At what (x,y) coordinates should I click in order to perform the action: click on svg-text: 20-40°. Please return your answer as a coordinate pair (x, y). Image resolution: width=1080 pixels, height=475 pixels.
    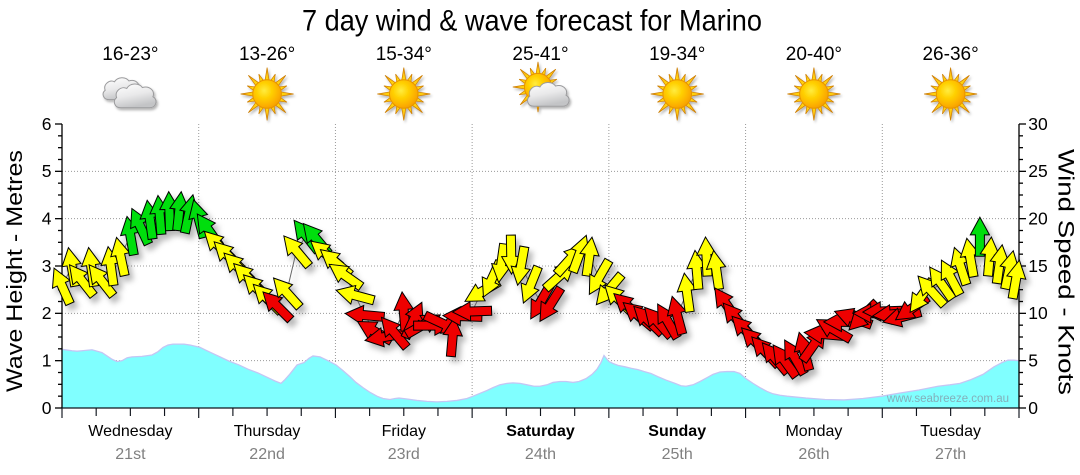
    Looking at the image, I should click on (814, 54).